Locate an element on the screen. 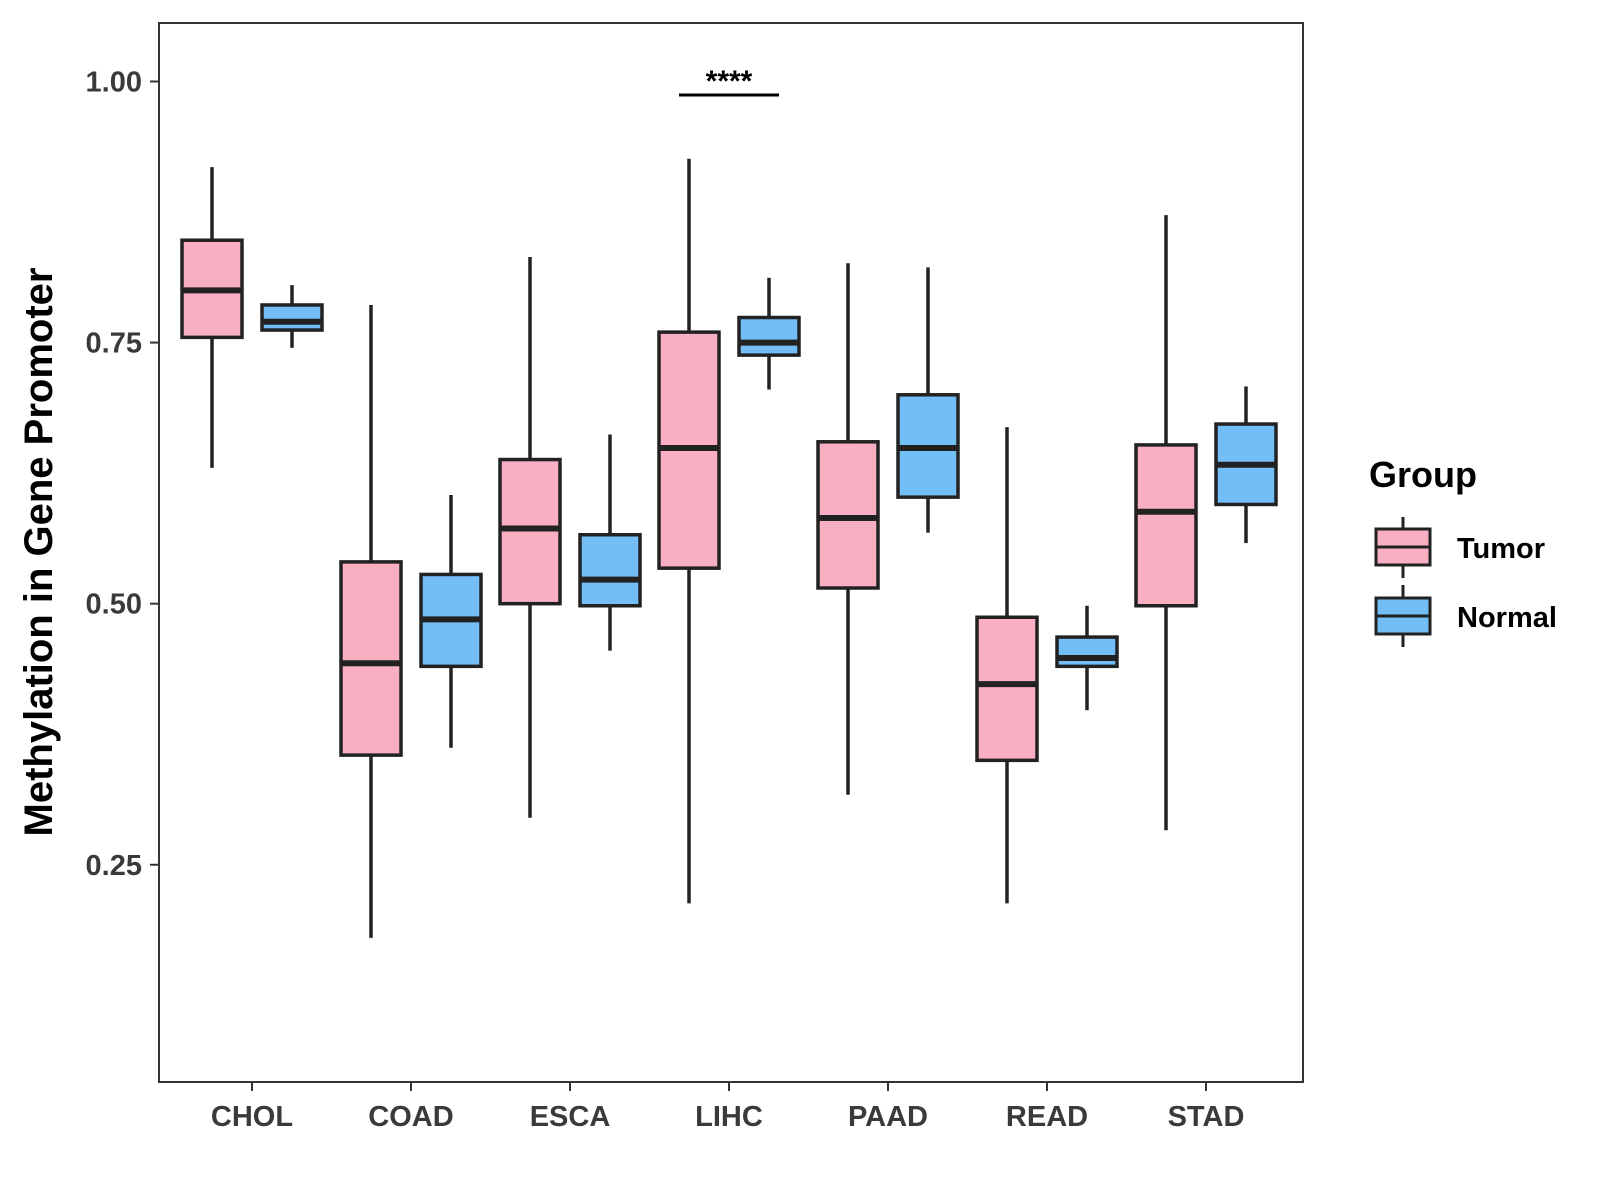  box-normal-stad is located at coordinates (1246, 465).